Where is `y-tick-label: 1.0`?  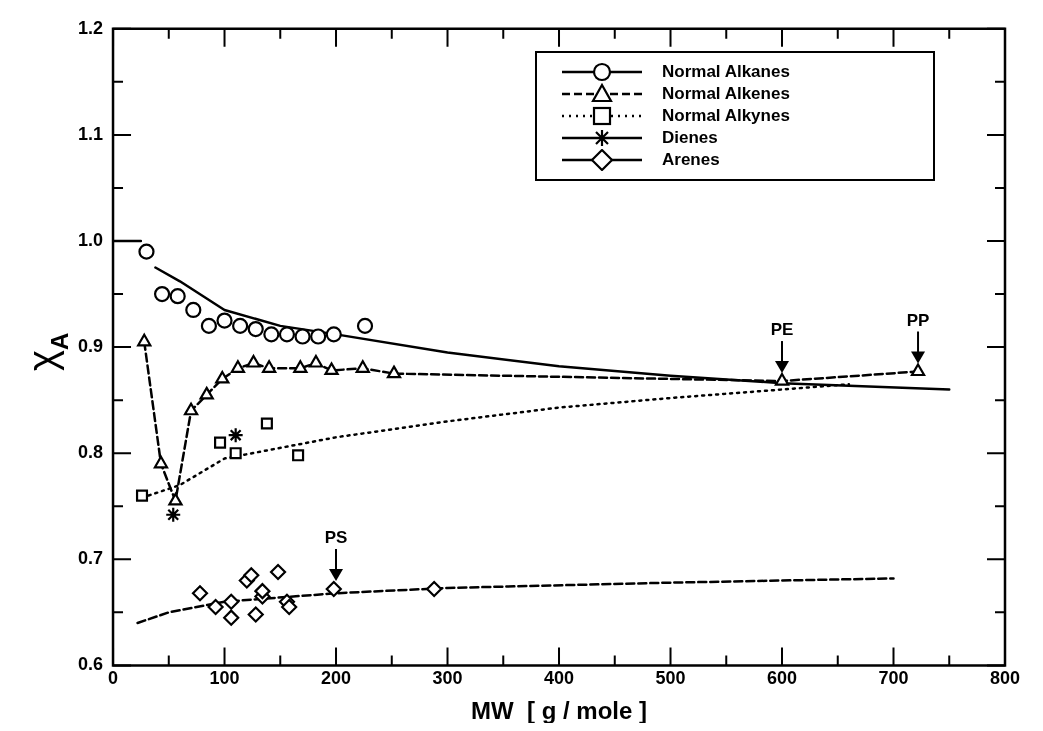
y-tick-label: 1.0 is located at coordinates (90, 239).